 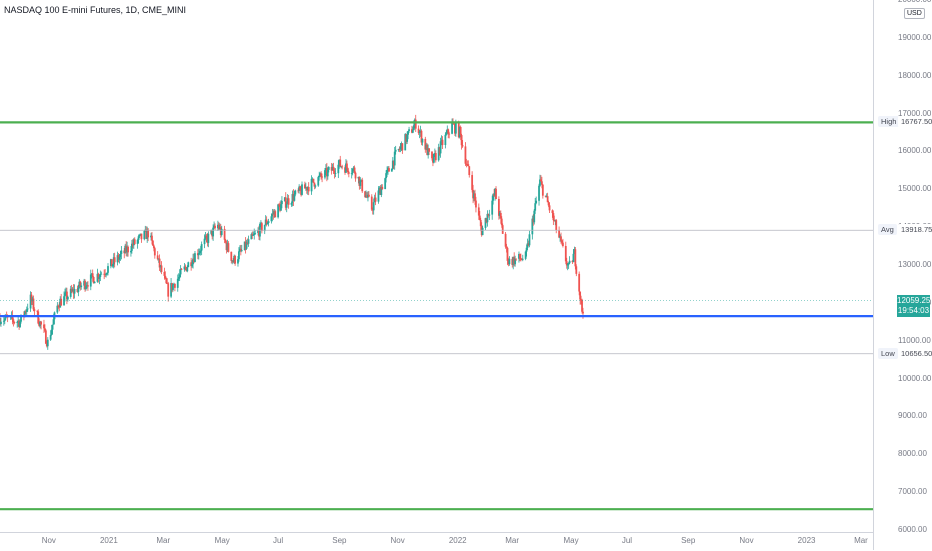 What do you see at coordinates (889, 122) in the screenshot?
I see `level-name-tag: High` at bounding box center [889, 122].